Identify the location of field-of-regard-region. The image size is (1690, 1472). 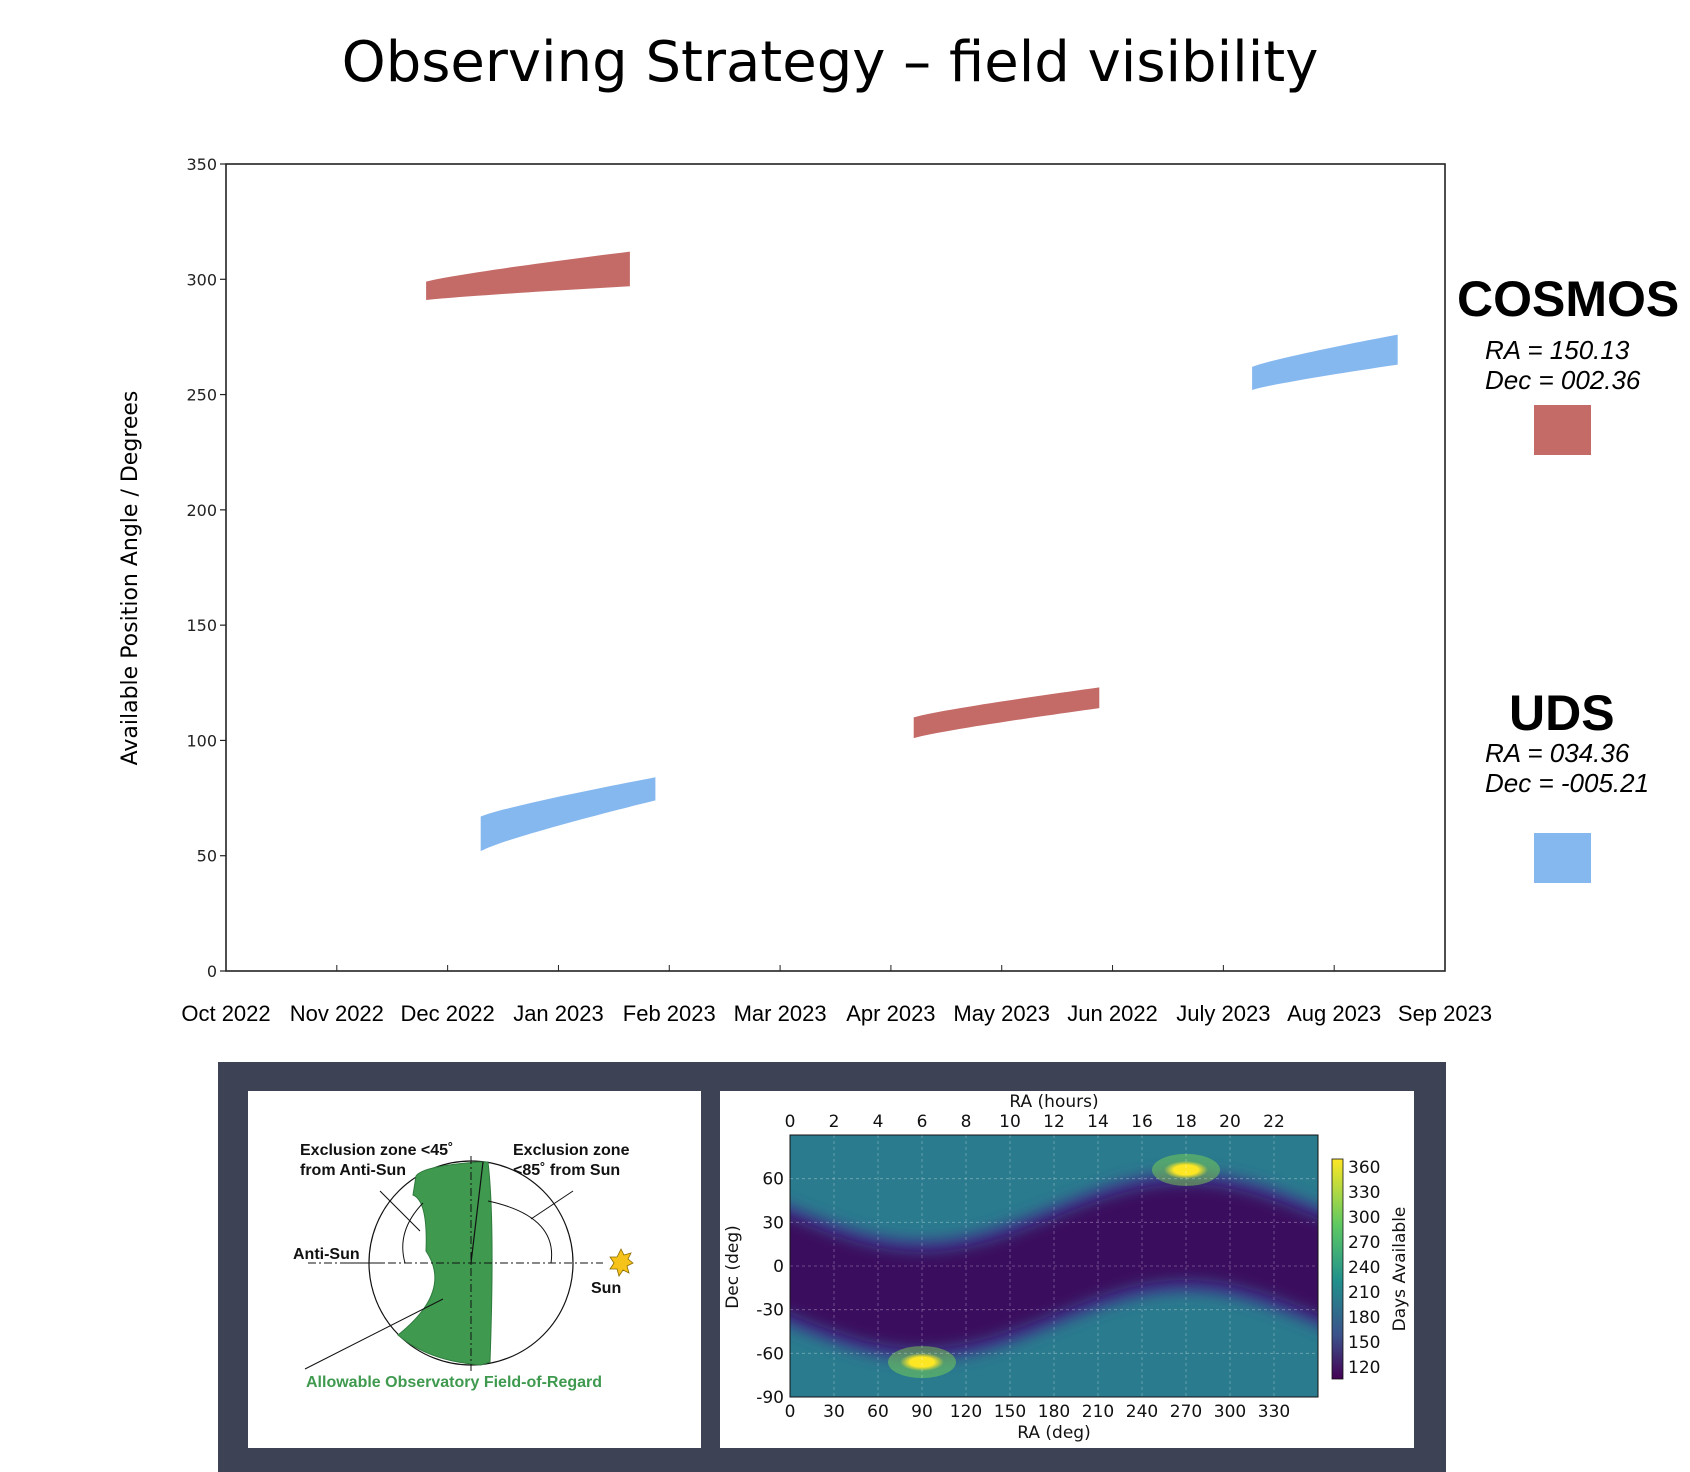
(445, 1263).